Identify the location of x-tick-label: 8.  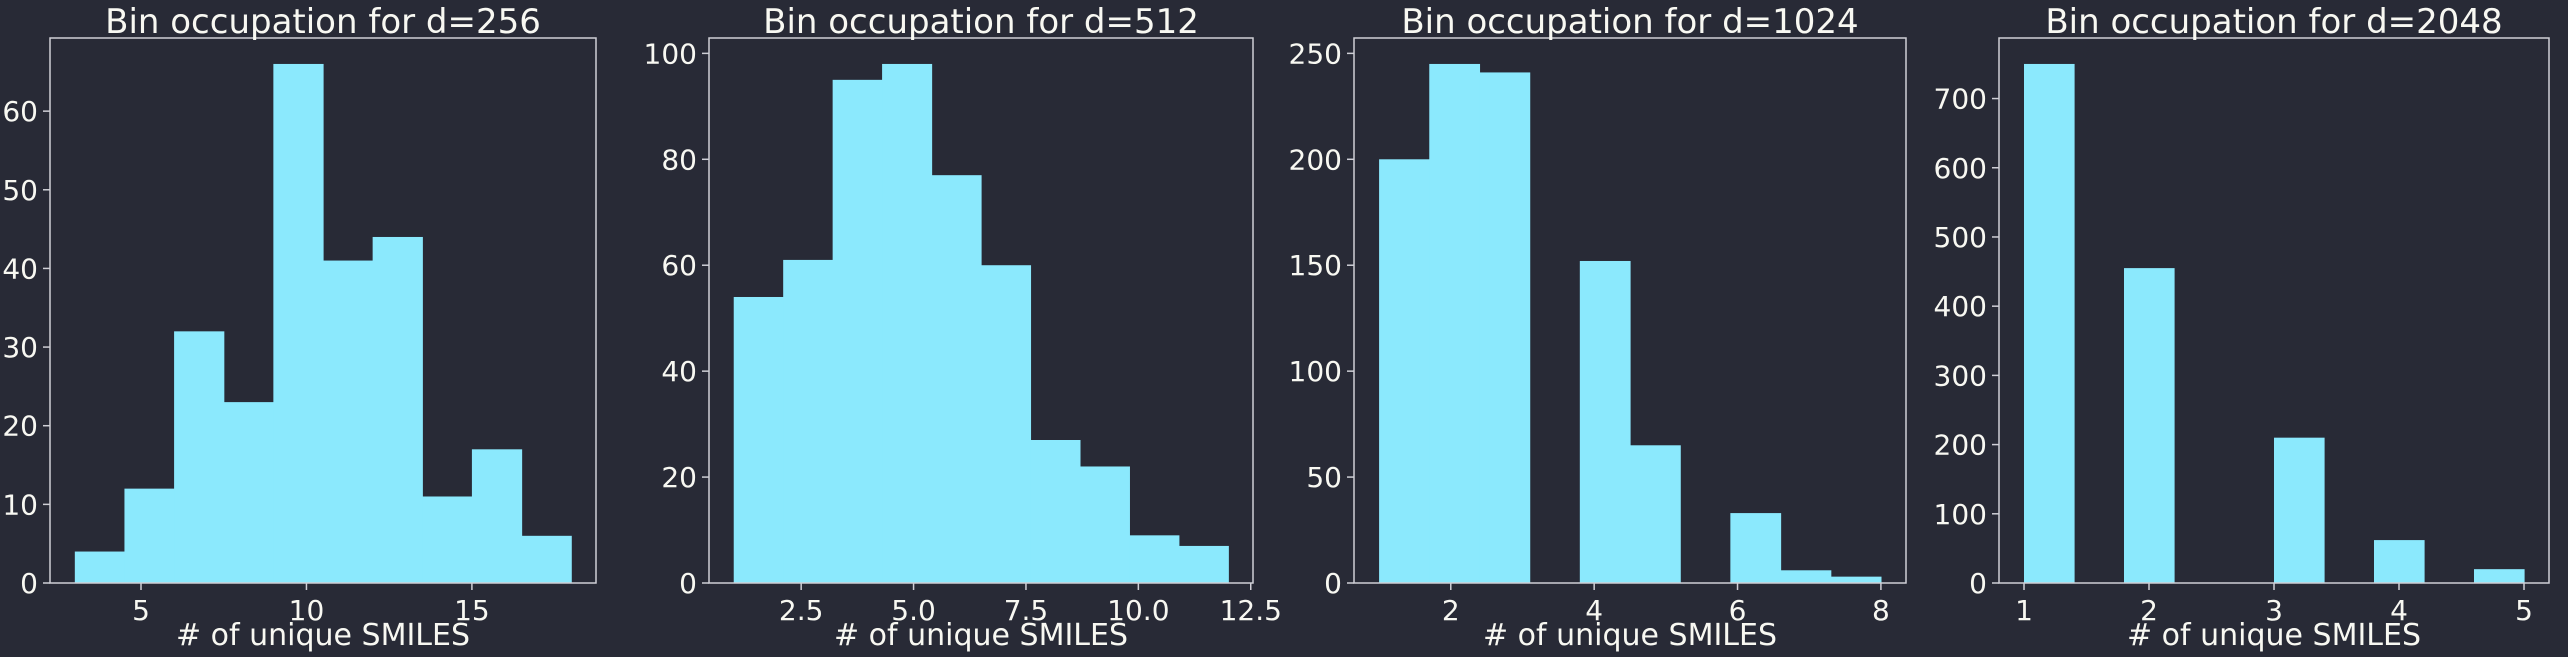
(1881, 610).